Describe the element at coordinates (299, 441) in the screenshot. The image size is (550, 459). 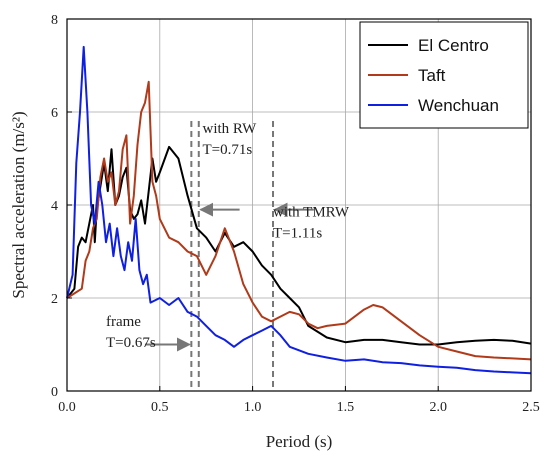
I see `x-axis-title: Period (s)` at that location.